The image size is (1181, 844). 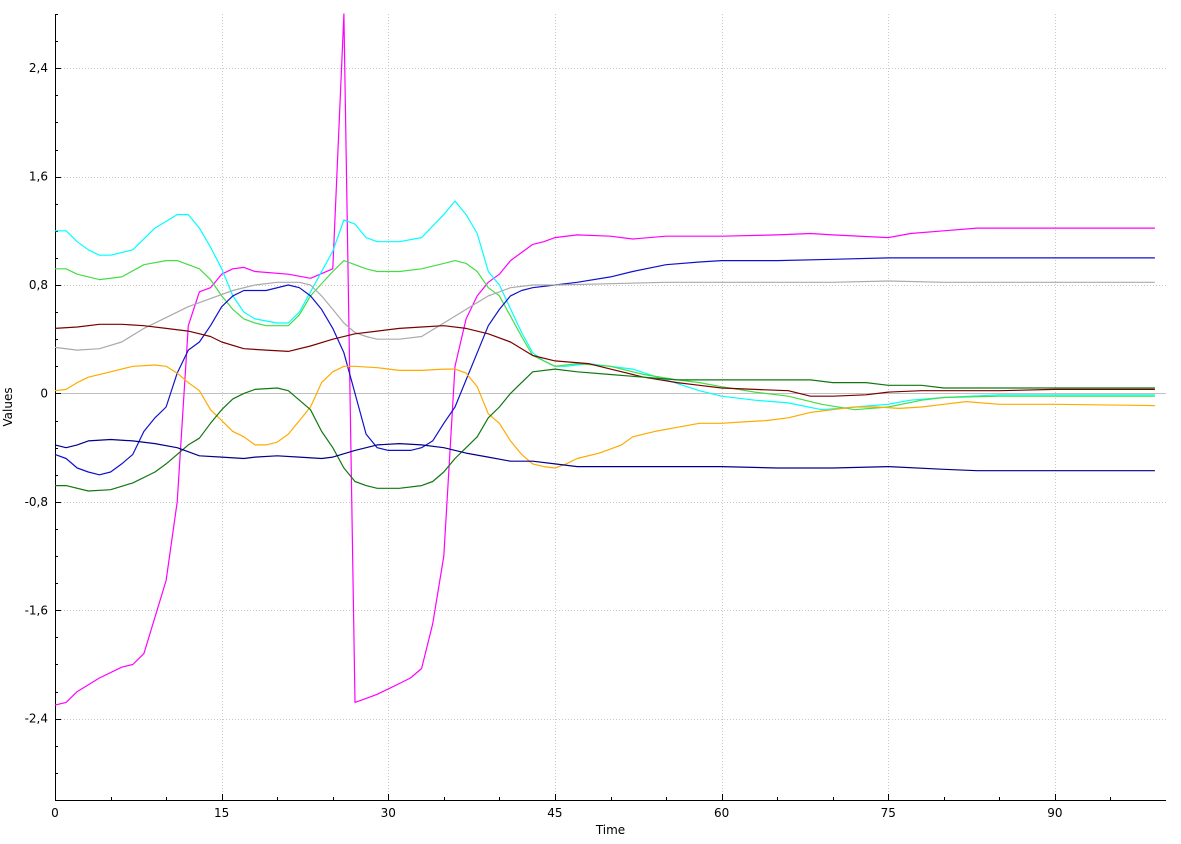 I want to click on x-tick-label: 0, so click(x=55, y=813).